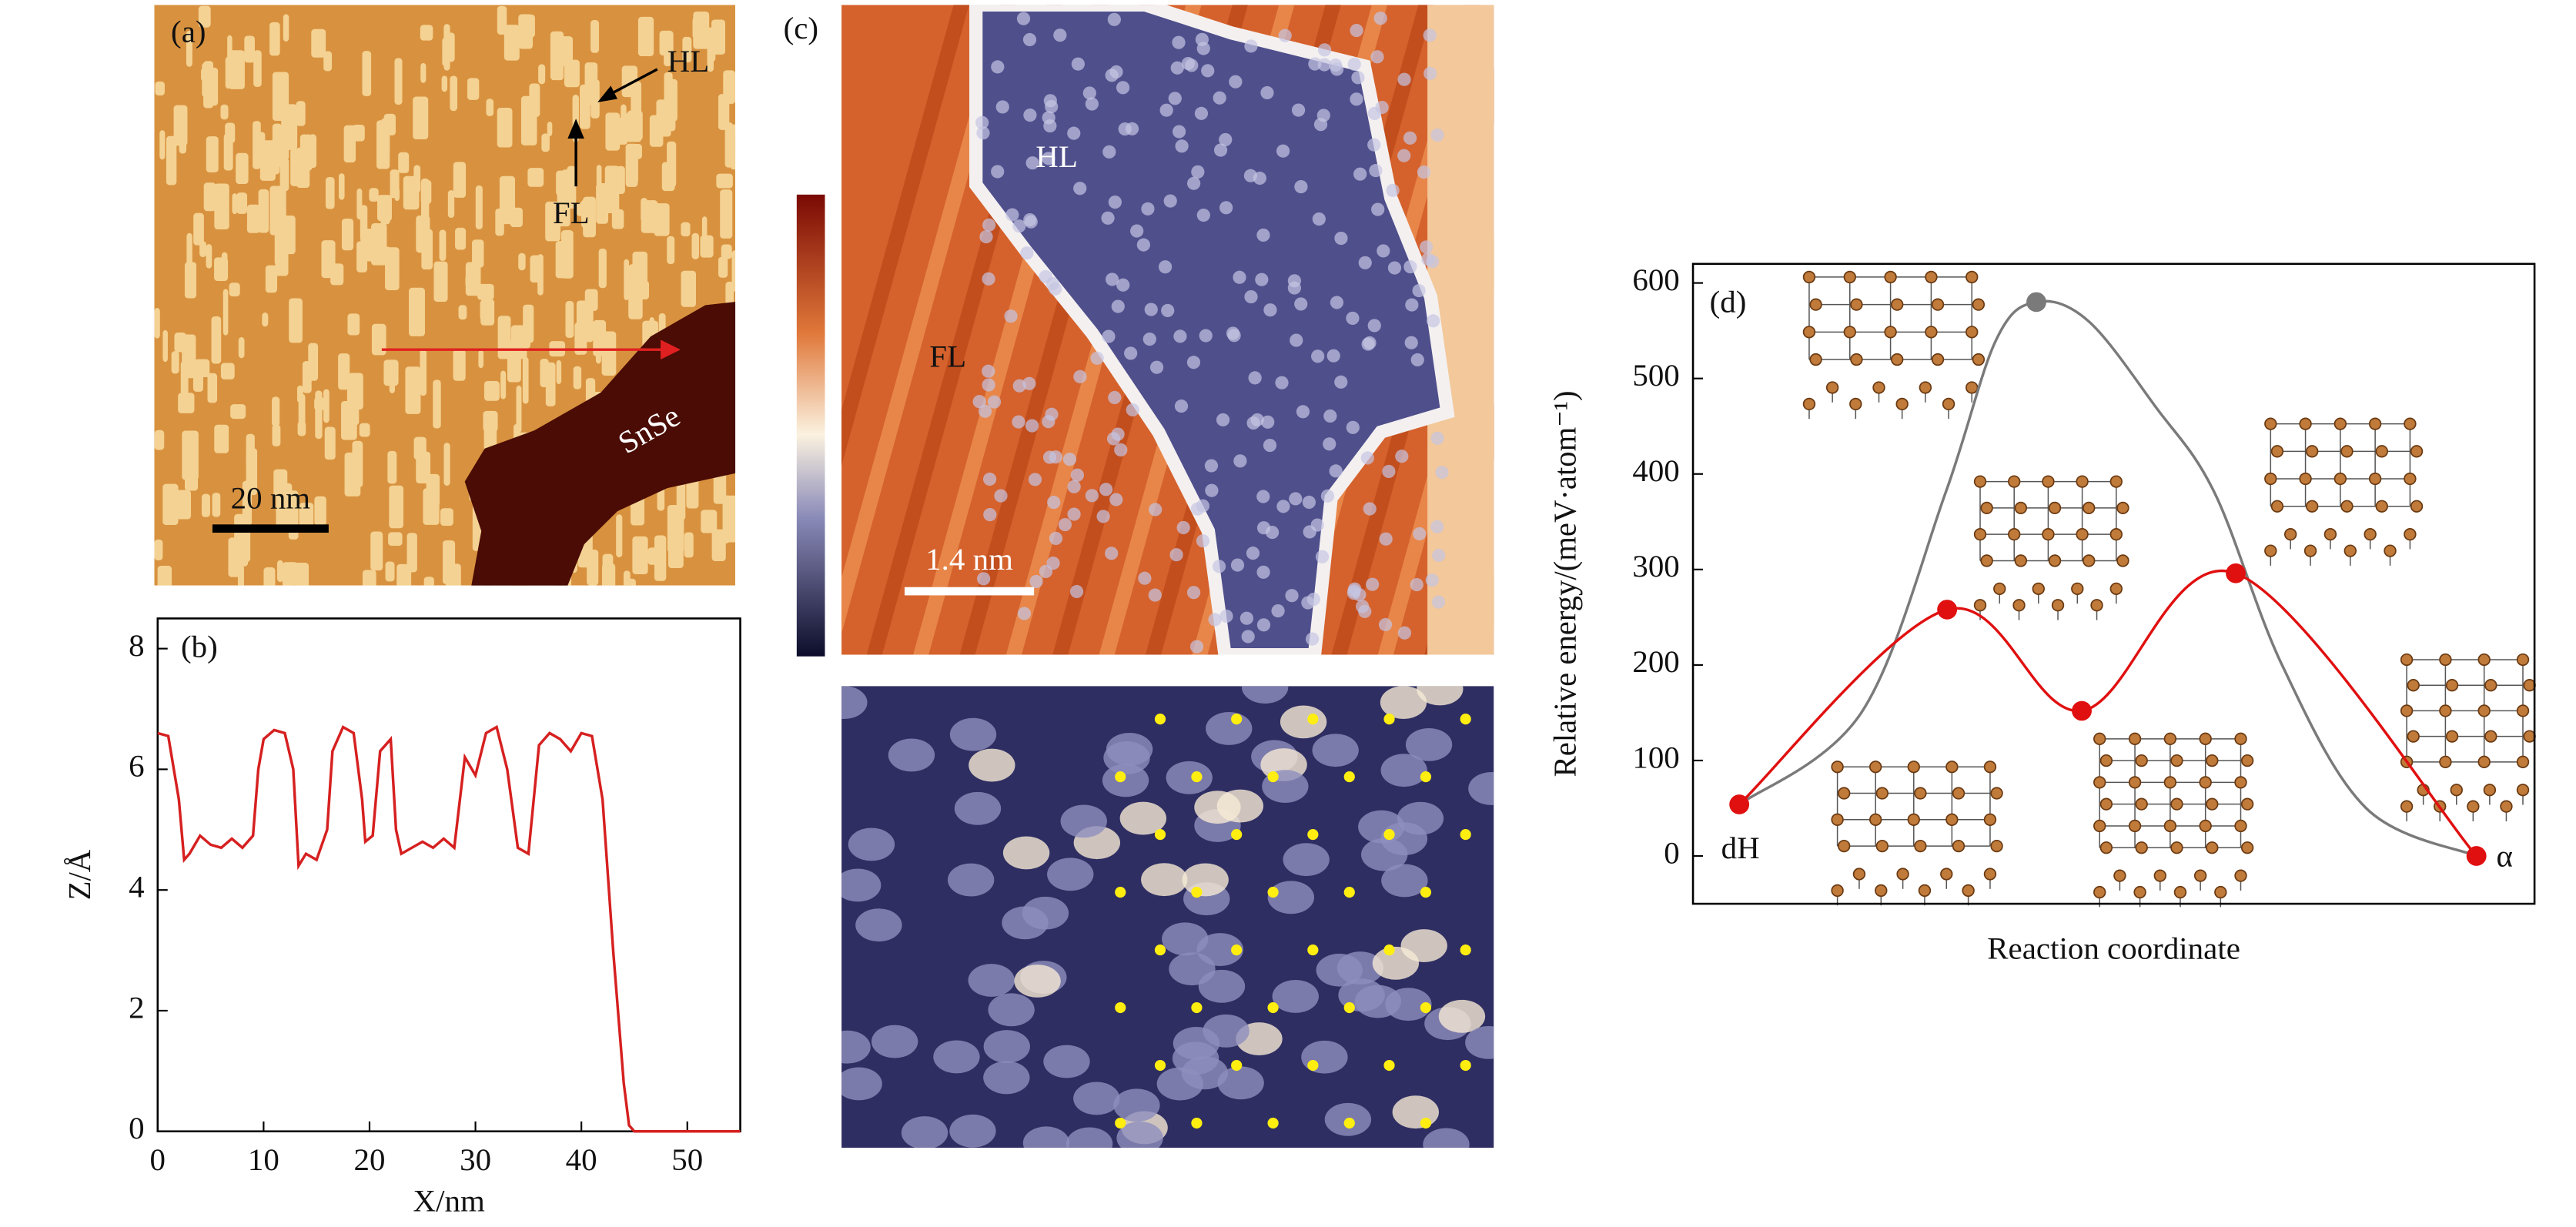 The height and width of the screenshot is (1227, 2576). I want to click on stm-image-c-zoom, so click(1168, 917).